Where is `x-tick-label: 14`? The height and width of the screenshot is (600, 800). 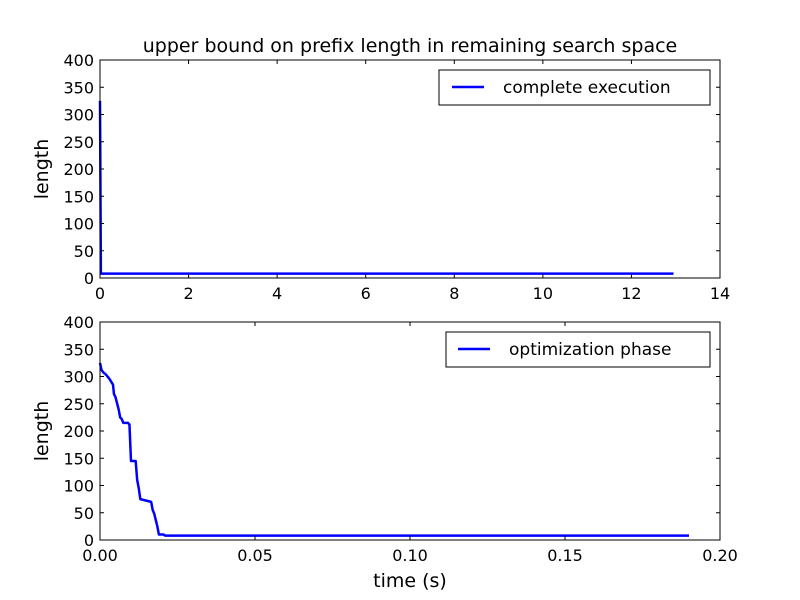
x-tick-label: 14 is located at coordinates (720, 293).